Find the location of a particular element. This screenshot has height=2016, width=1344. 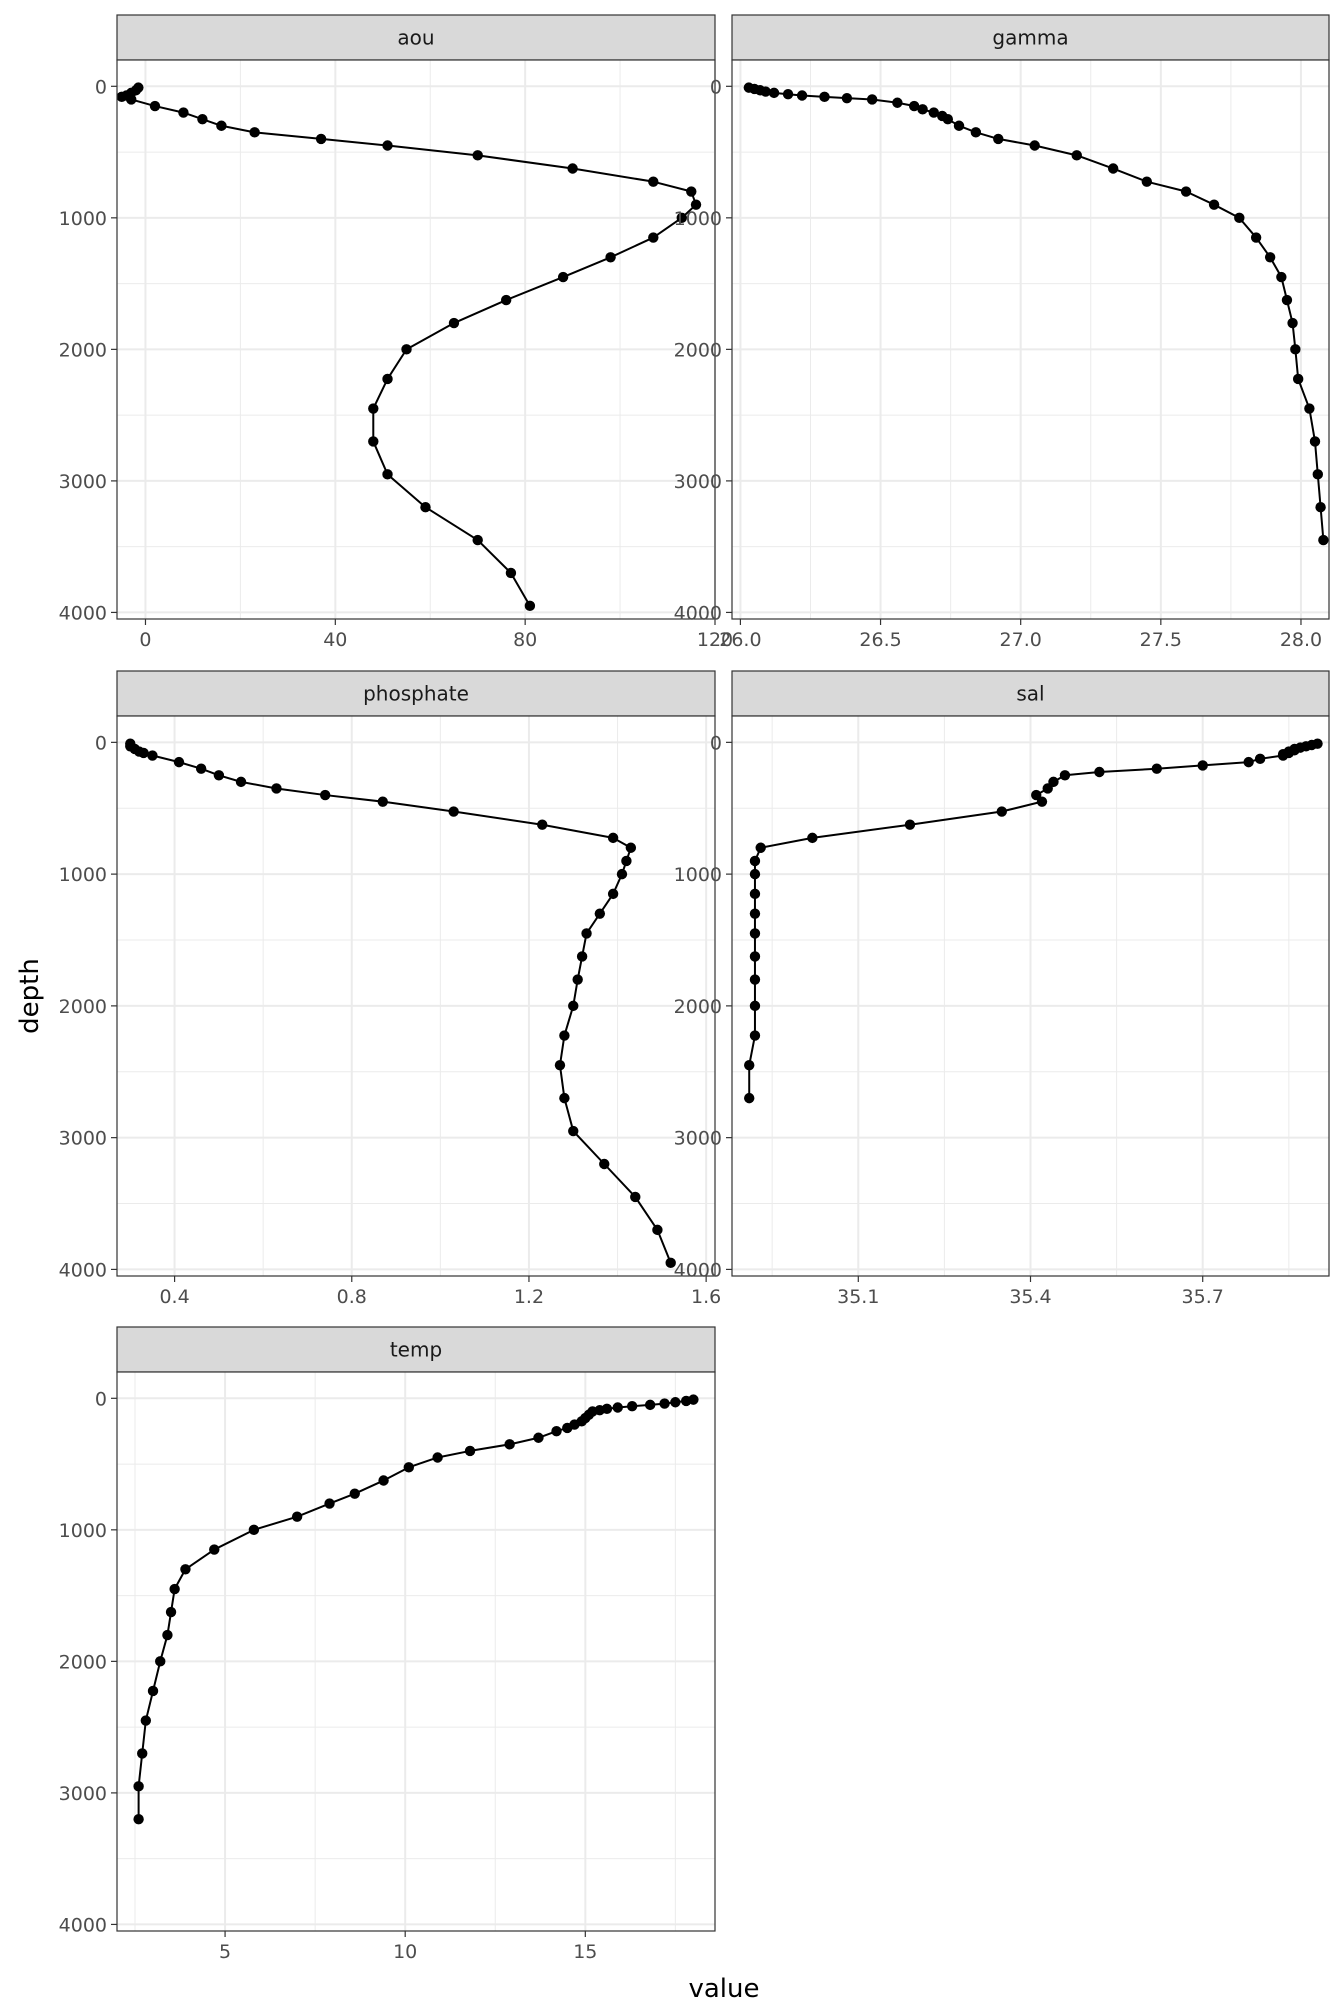

x-tick-label: 15 is located at coordinates (585, 1952).